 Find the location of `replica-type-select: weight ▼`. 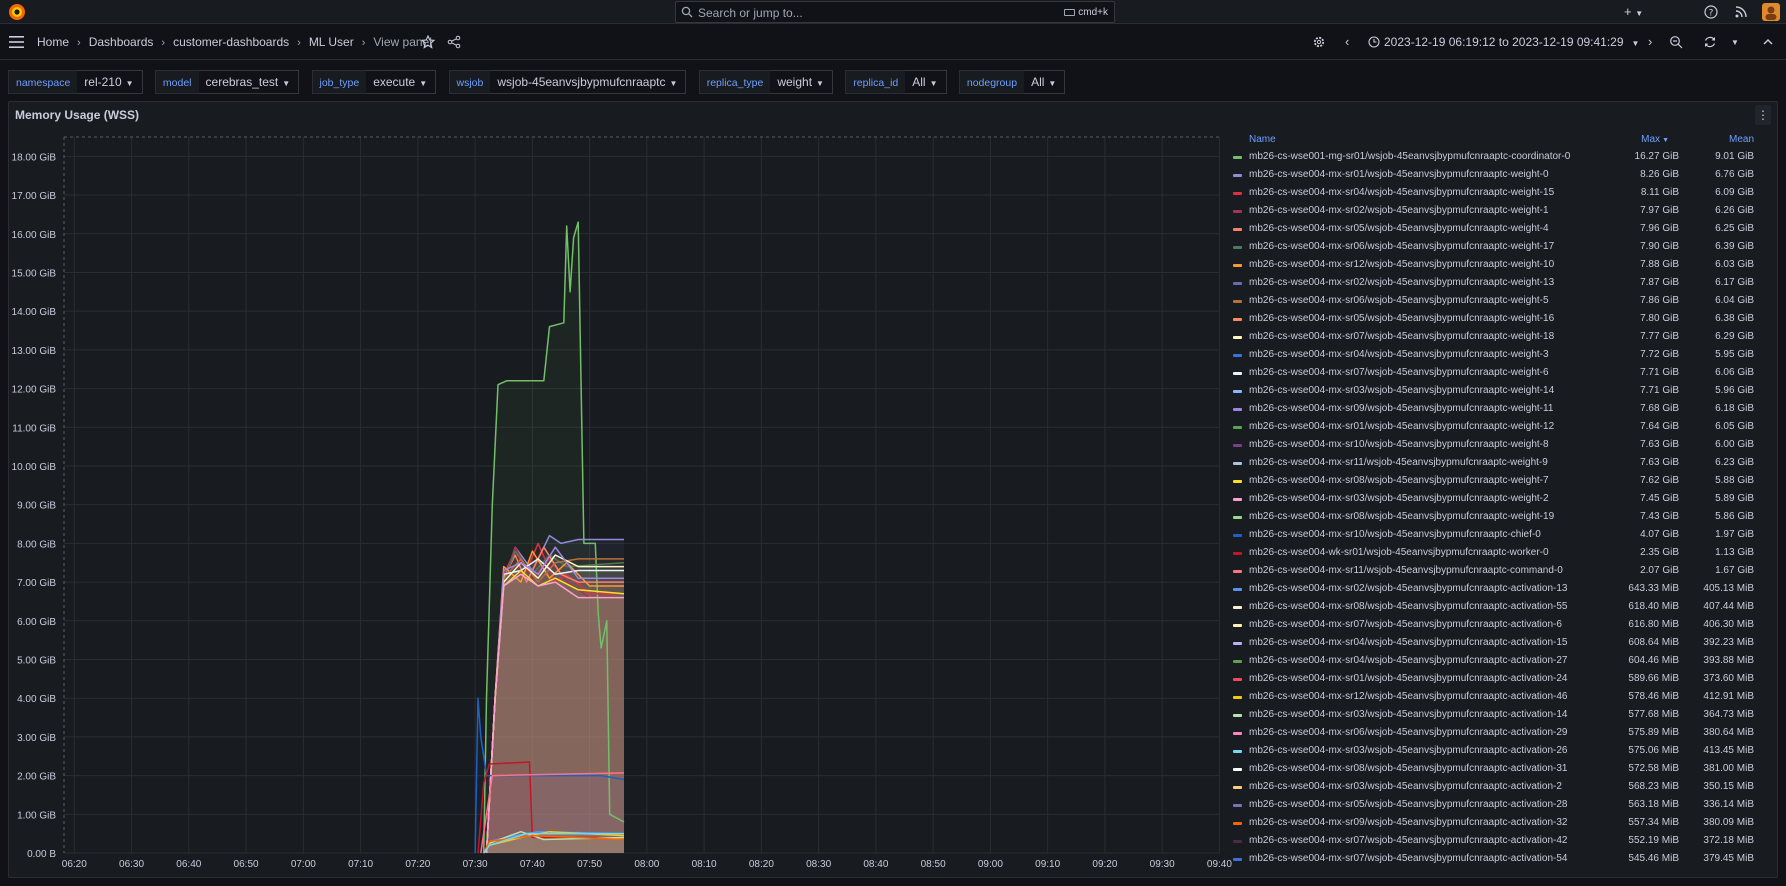

replica-type-select: weight ▼ is located at coordinates (801, 82).